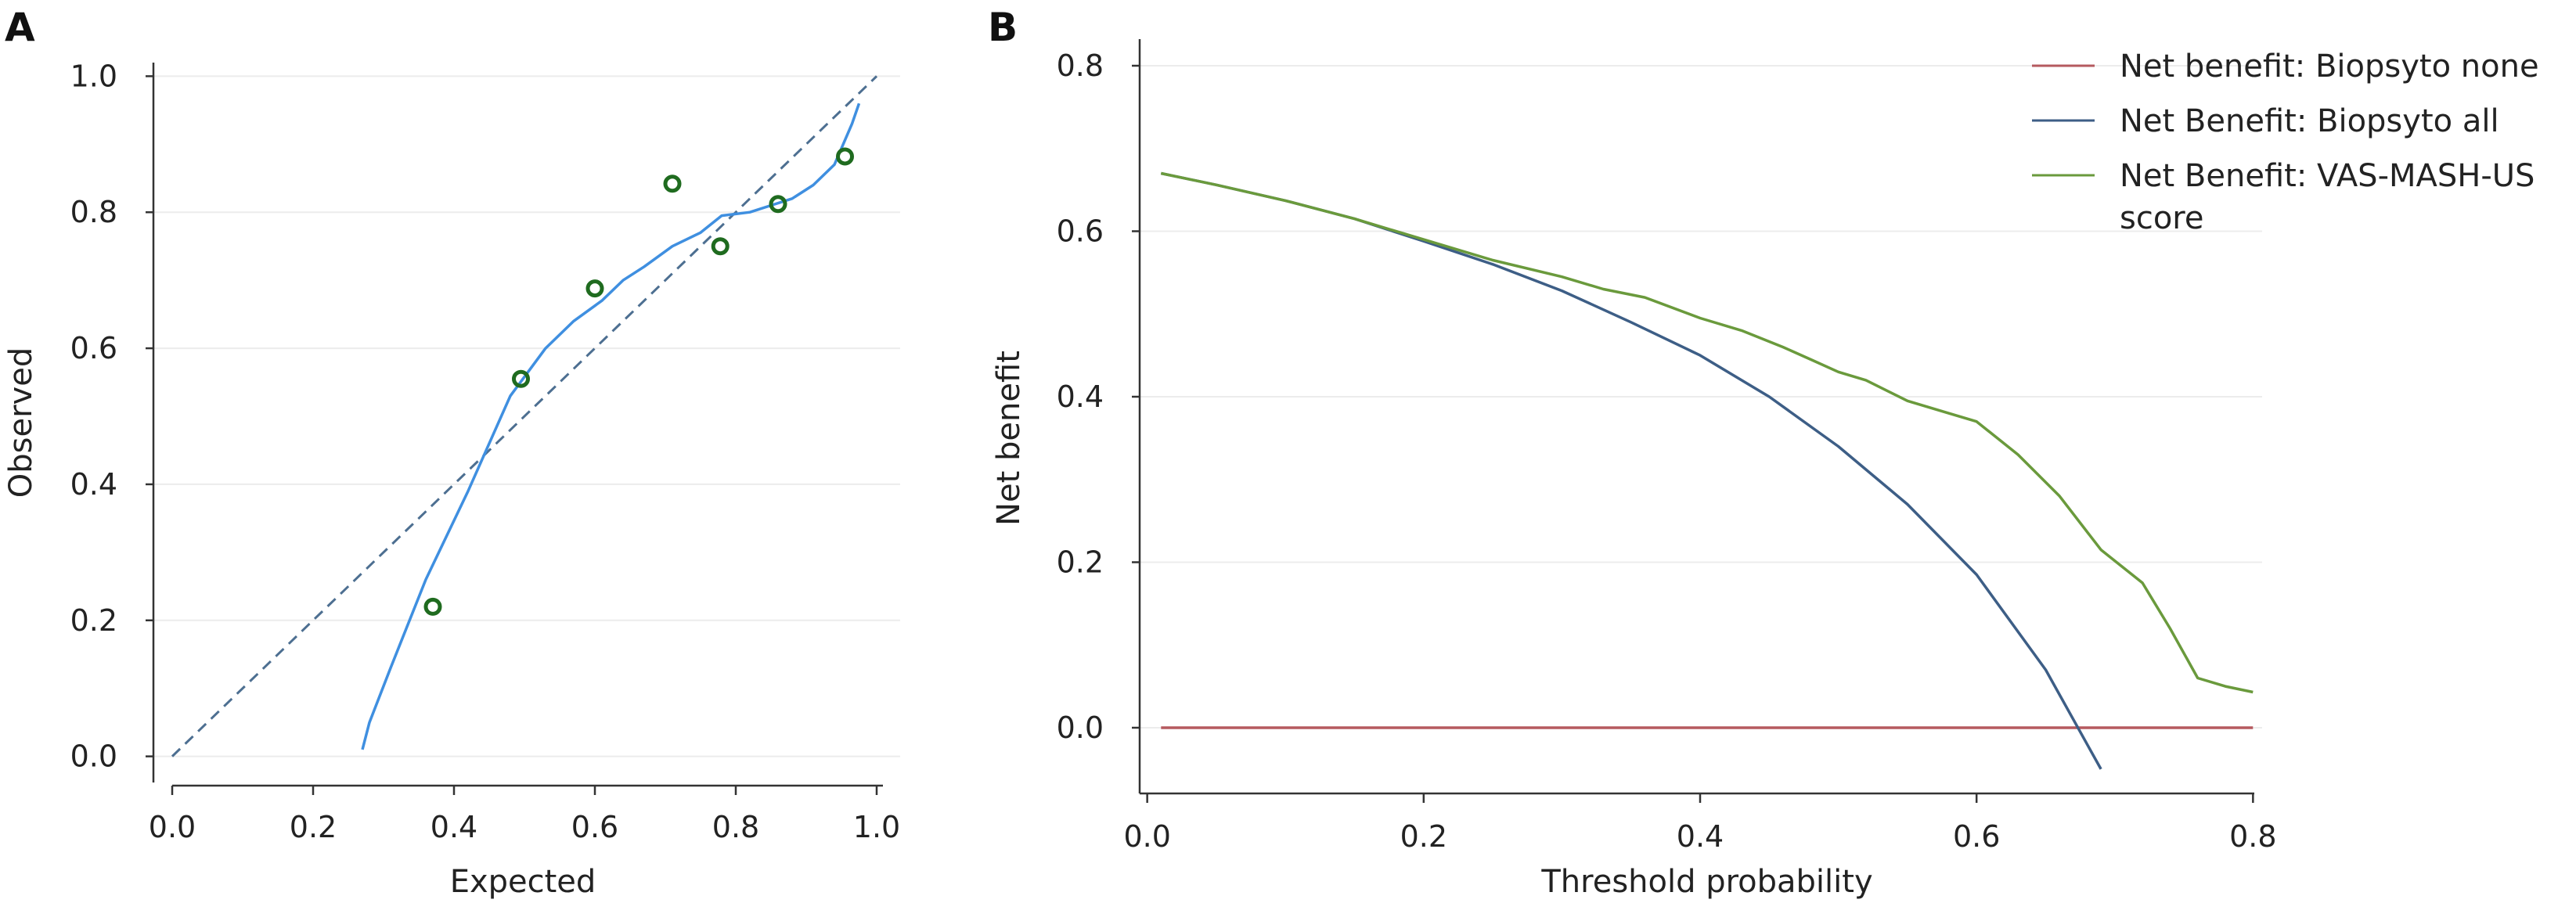 The height and width of the screenshot is (903, 2576). What do you see at coordinates (1700, 836) in the screenshot?
I see `panel-b-x-tick-label: 0.4` at bounding box center [1700, 836].